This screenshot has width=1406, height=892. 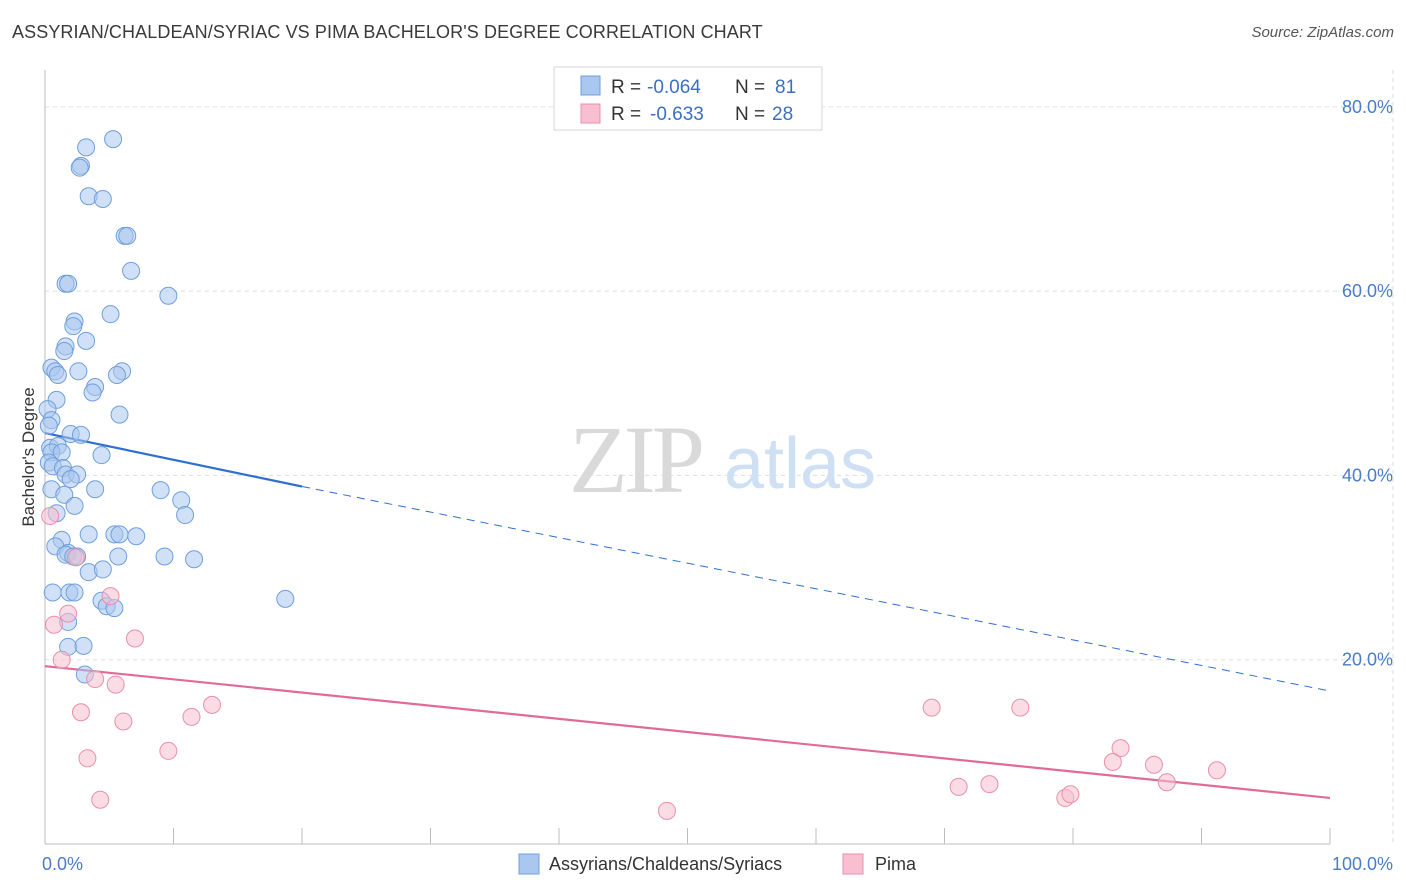 I want to click on trend-line-assyrians, so click(x=173, y=459).